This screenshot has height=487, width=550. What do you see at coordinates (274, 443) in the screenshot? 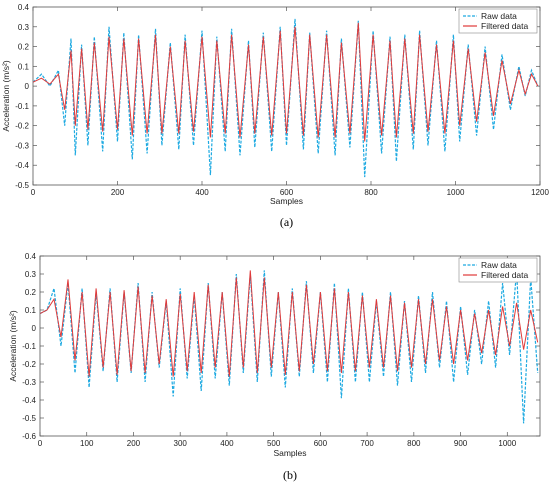
I see `x-tick-label: 500` at bounding box center [274, 443].